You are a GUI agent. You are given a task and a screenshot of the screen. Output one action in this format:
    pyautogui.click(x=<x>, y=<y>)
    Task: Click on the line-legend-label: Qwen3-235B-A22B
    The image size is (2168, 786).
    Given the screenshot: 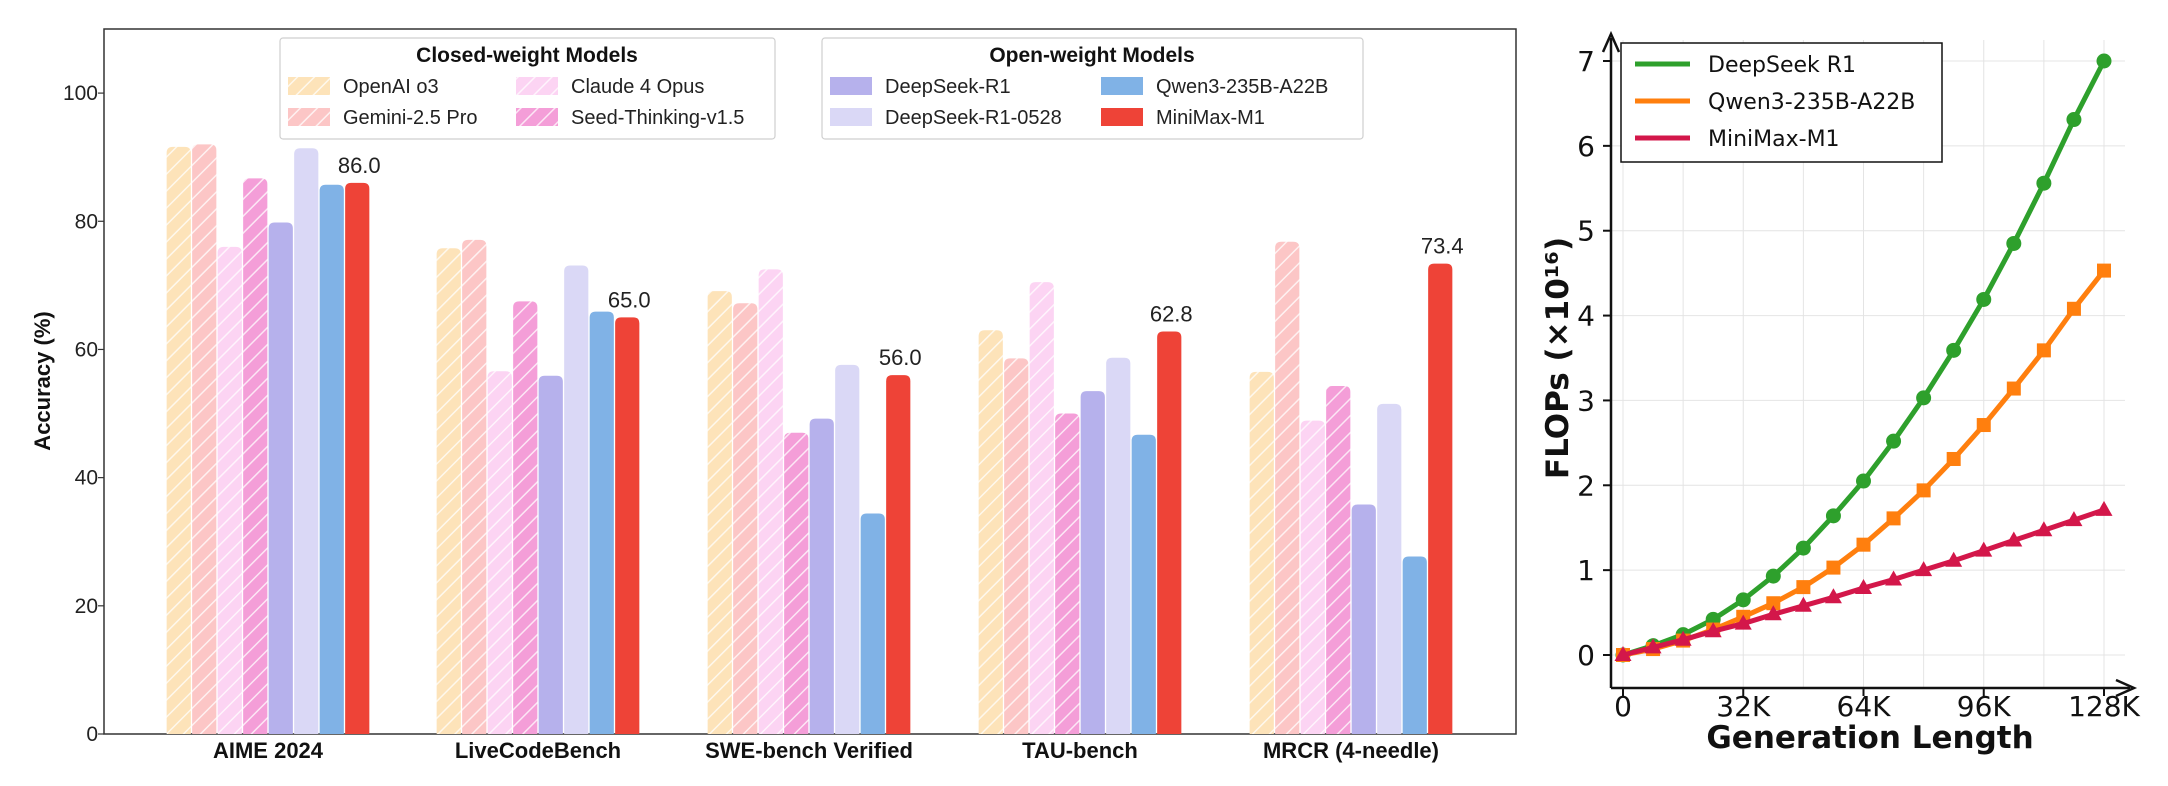 What is the action you would take?
    pyautogui.click(x=1811, y=102)
    